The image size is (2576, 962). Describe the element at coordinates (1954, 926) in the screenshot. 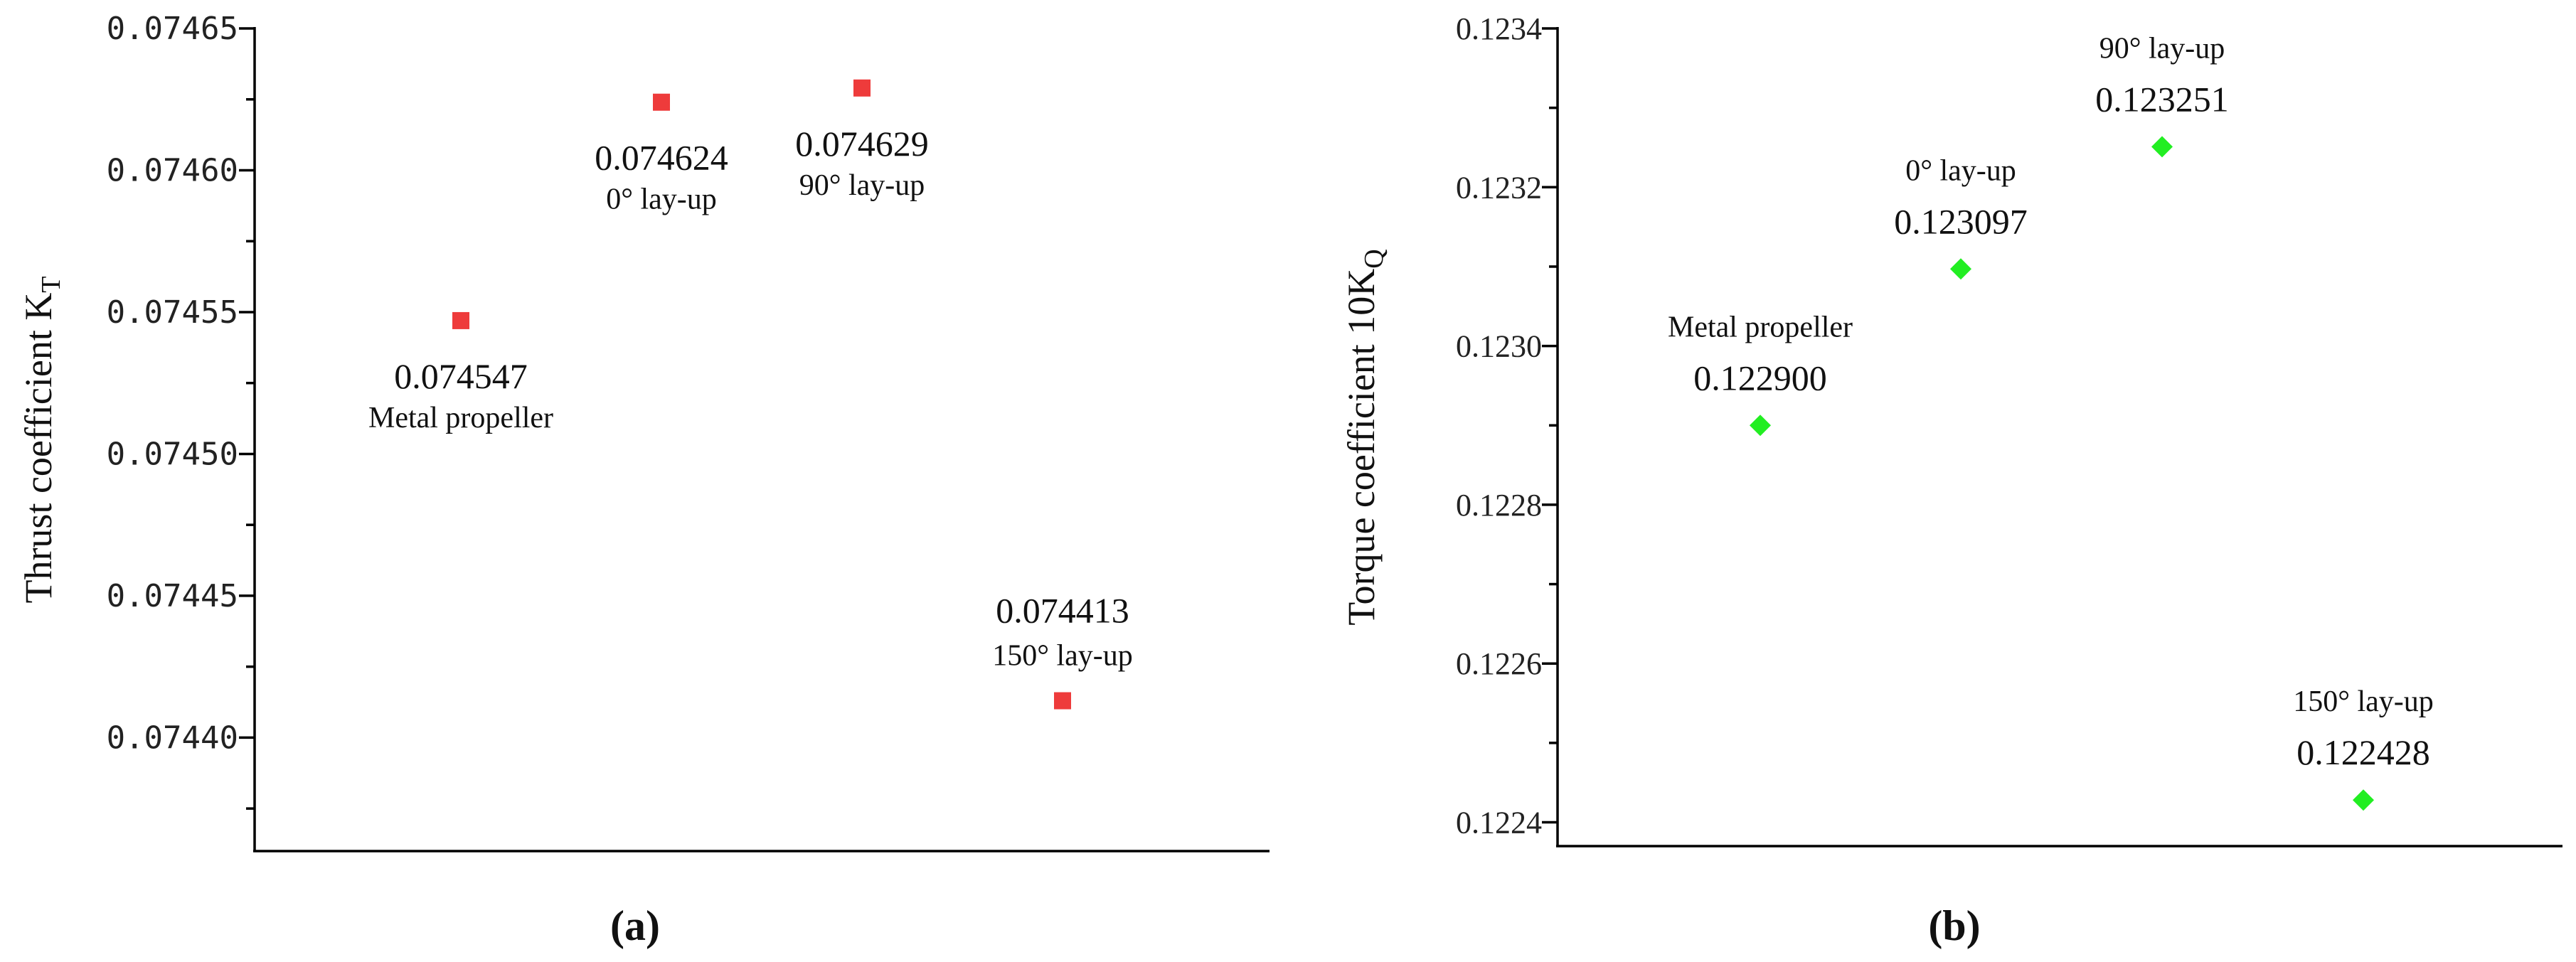

I see `panel-label-b: (b)` at that location.